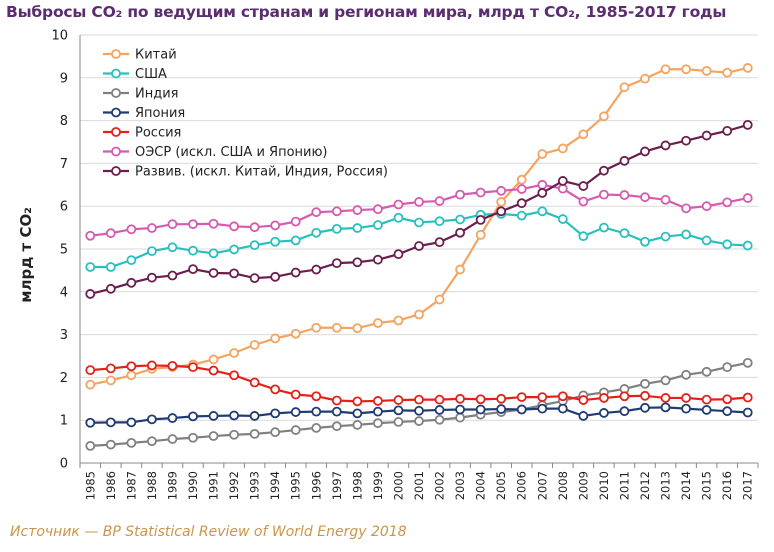  Describe the element at coordinates (419, 210) in the screenshot. I see `series-line` at that location.